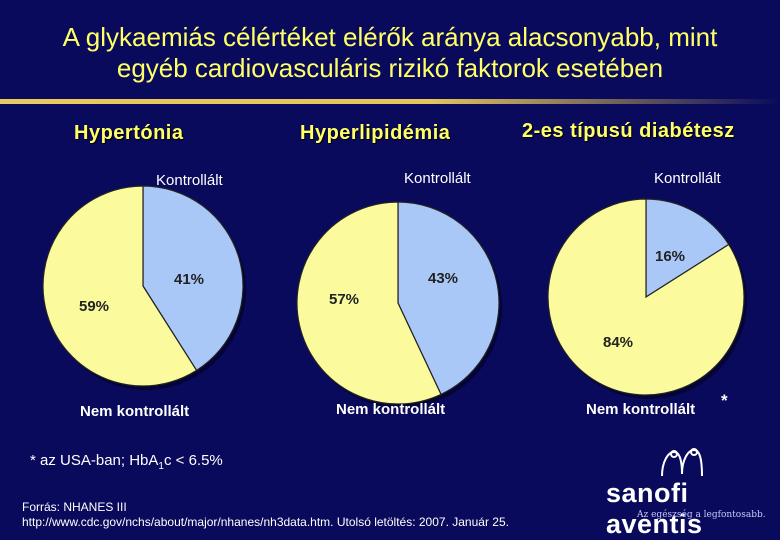 This screenshot has width=780, height=540. I want to click on source-line-1: Forrás: NHANES III, so click(74, 507).